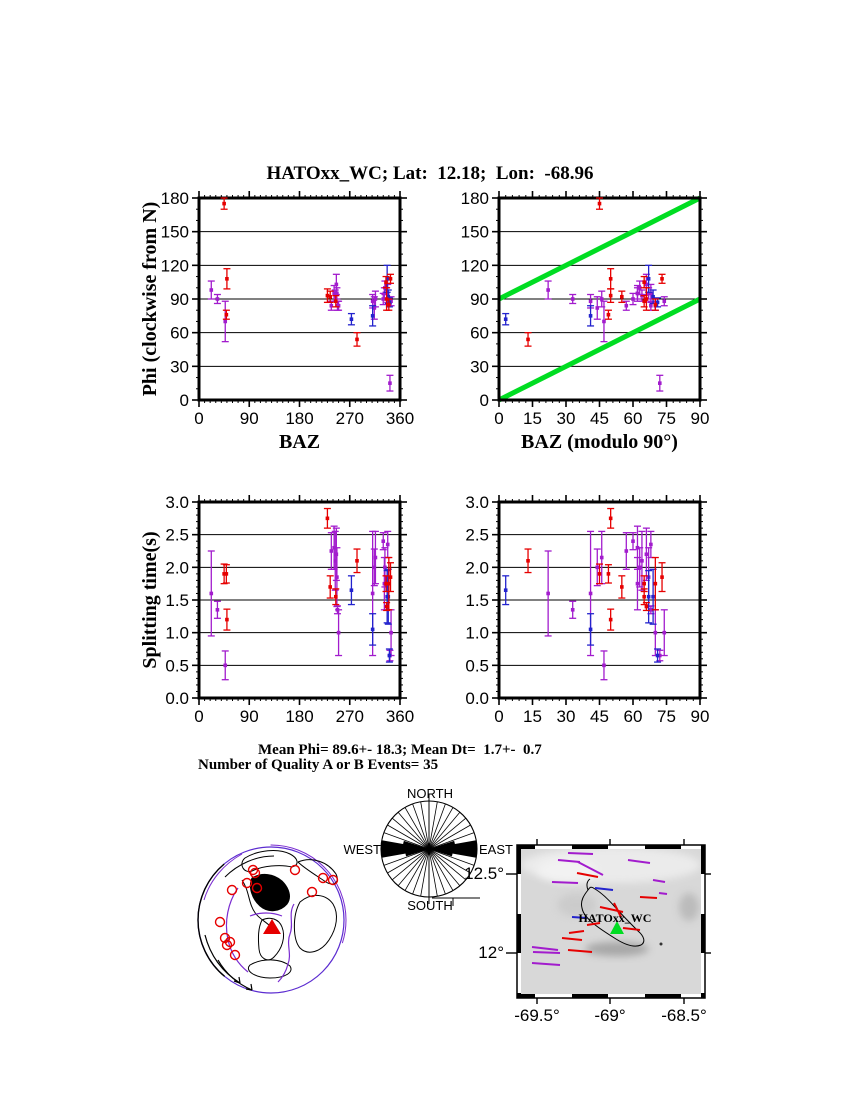  What do you see at coordinates (175, 232) in the screenshot?
I see `y-tick-label: 150` at bounding box center [175, 232].